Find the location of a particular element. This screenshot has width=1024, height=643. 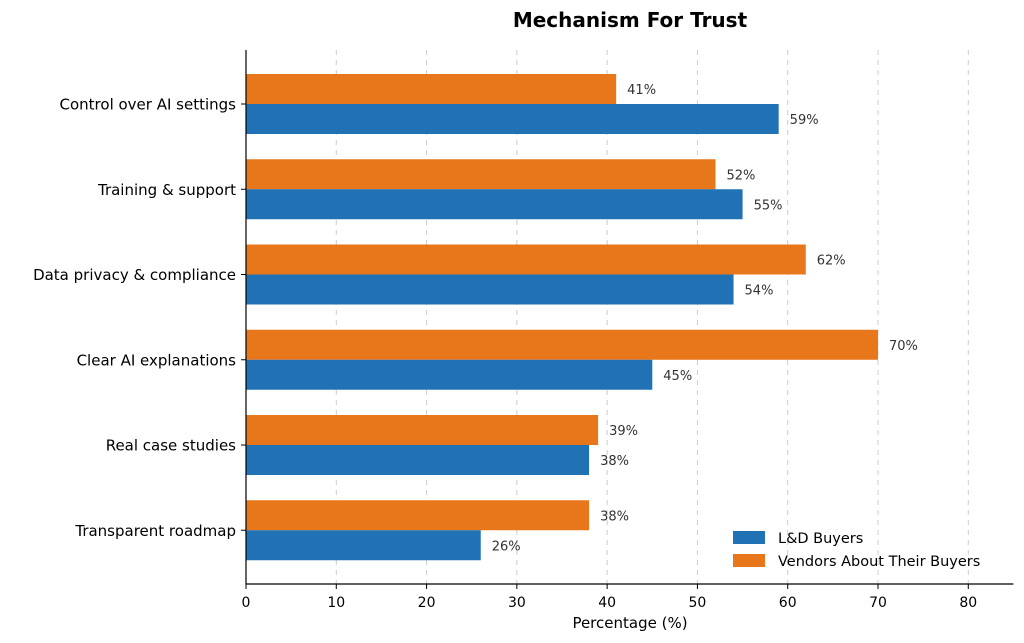

data-label-vendors: 41% is located at coordinates (641, 90).